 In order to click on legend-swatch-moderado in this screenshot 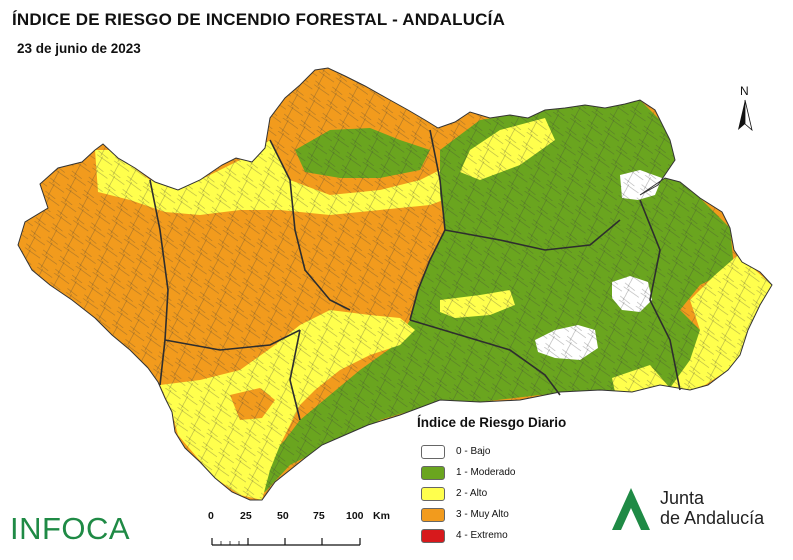, I will do `click(433, 472)`.